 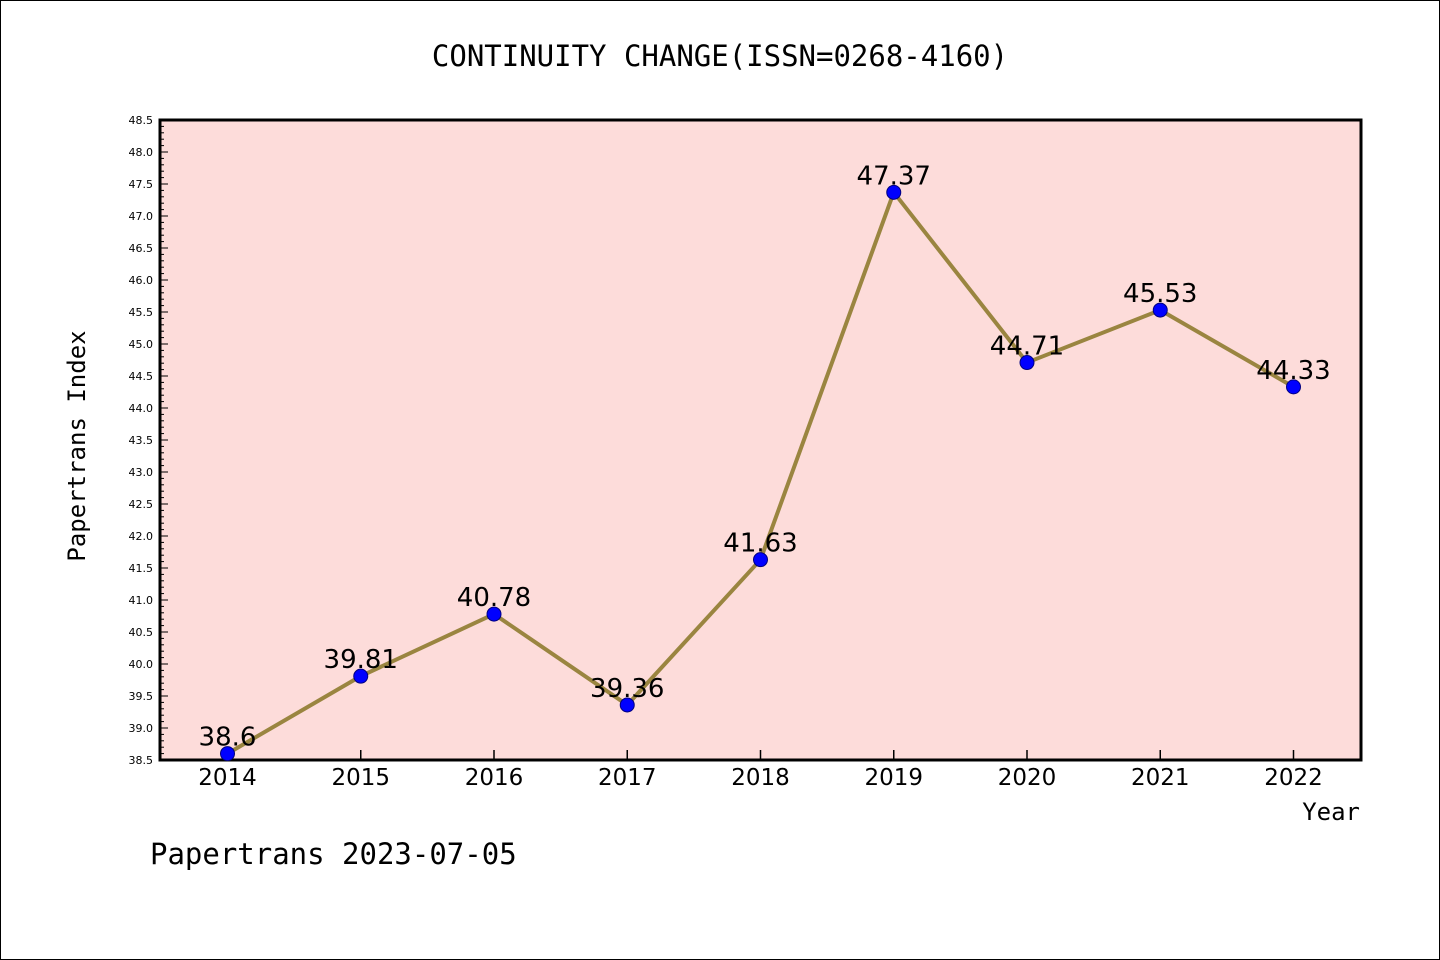 What do you see at coordinates (141, 728) in the screenshot?
I see `y-tick-label: 39.0` at bounding box center [141, 728].